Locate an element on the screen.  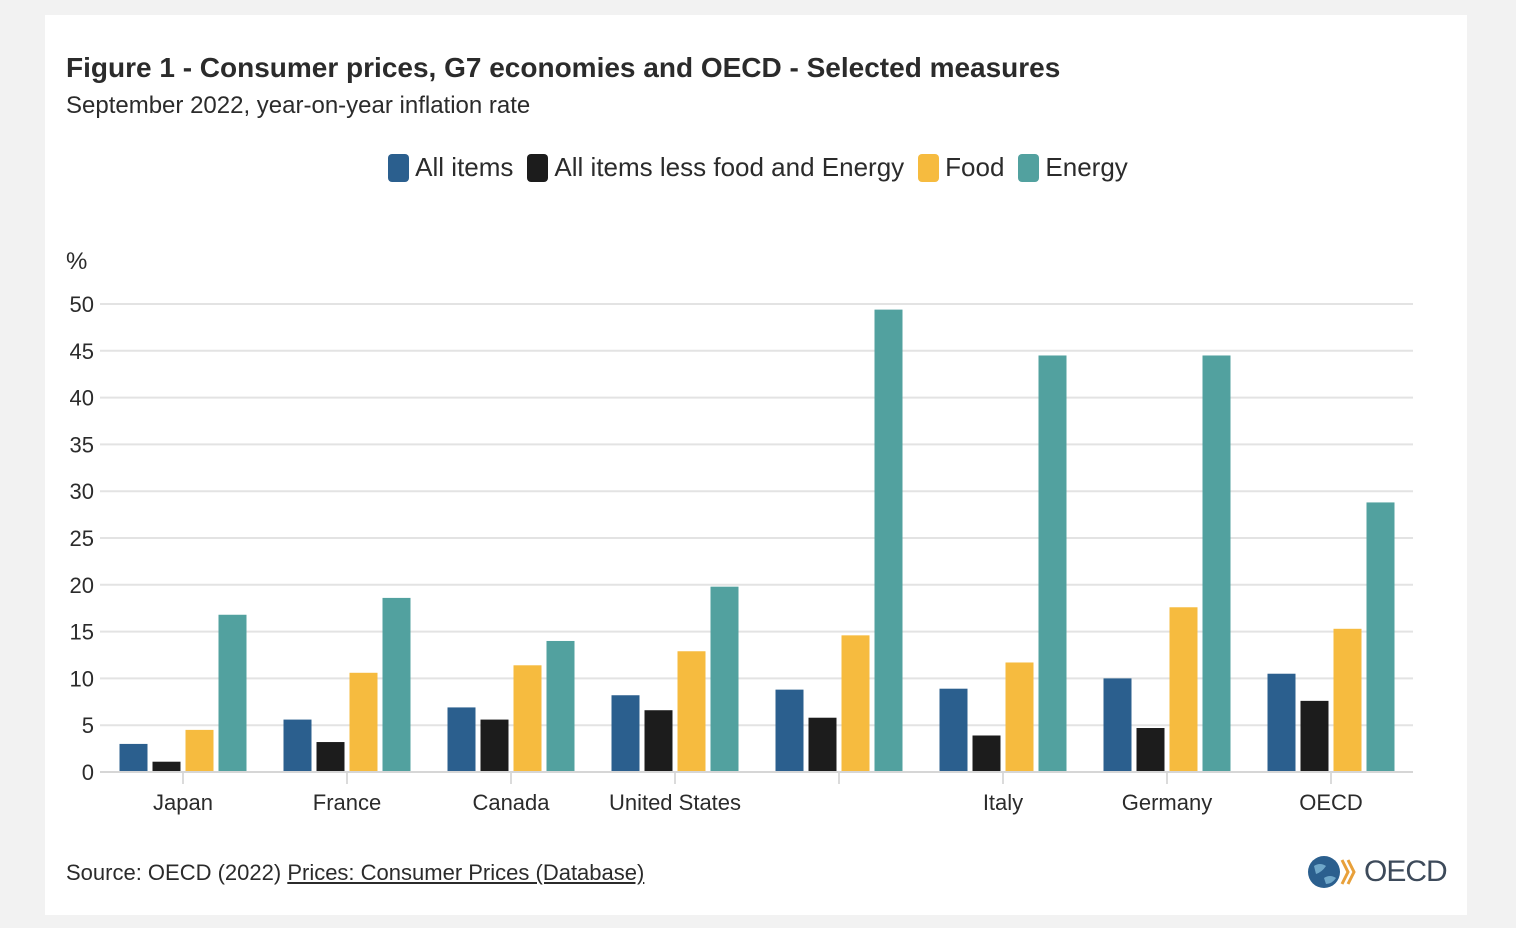
legend-item-all-items: All items is located at coordinates (450, 167).